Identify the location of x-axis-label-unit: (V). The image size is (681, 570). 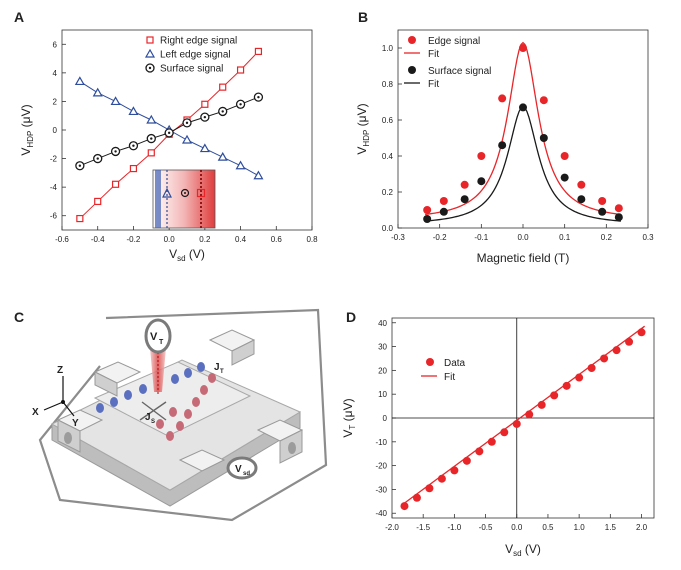
(195, 254).